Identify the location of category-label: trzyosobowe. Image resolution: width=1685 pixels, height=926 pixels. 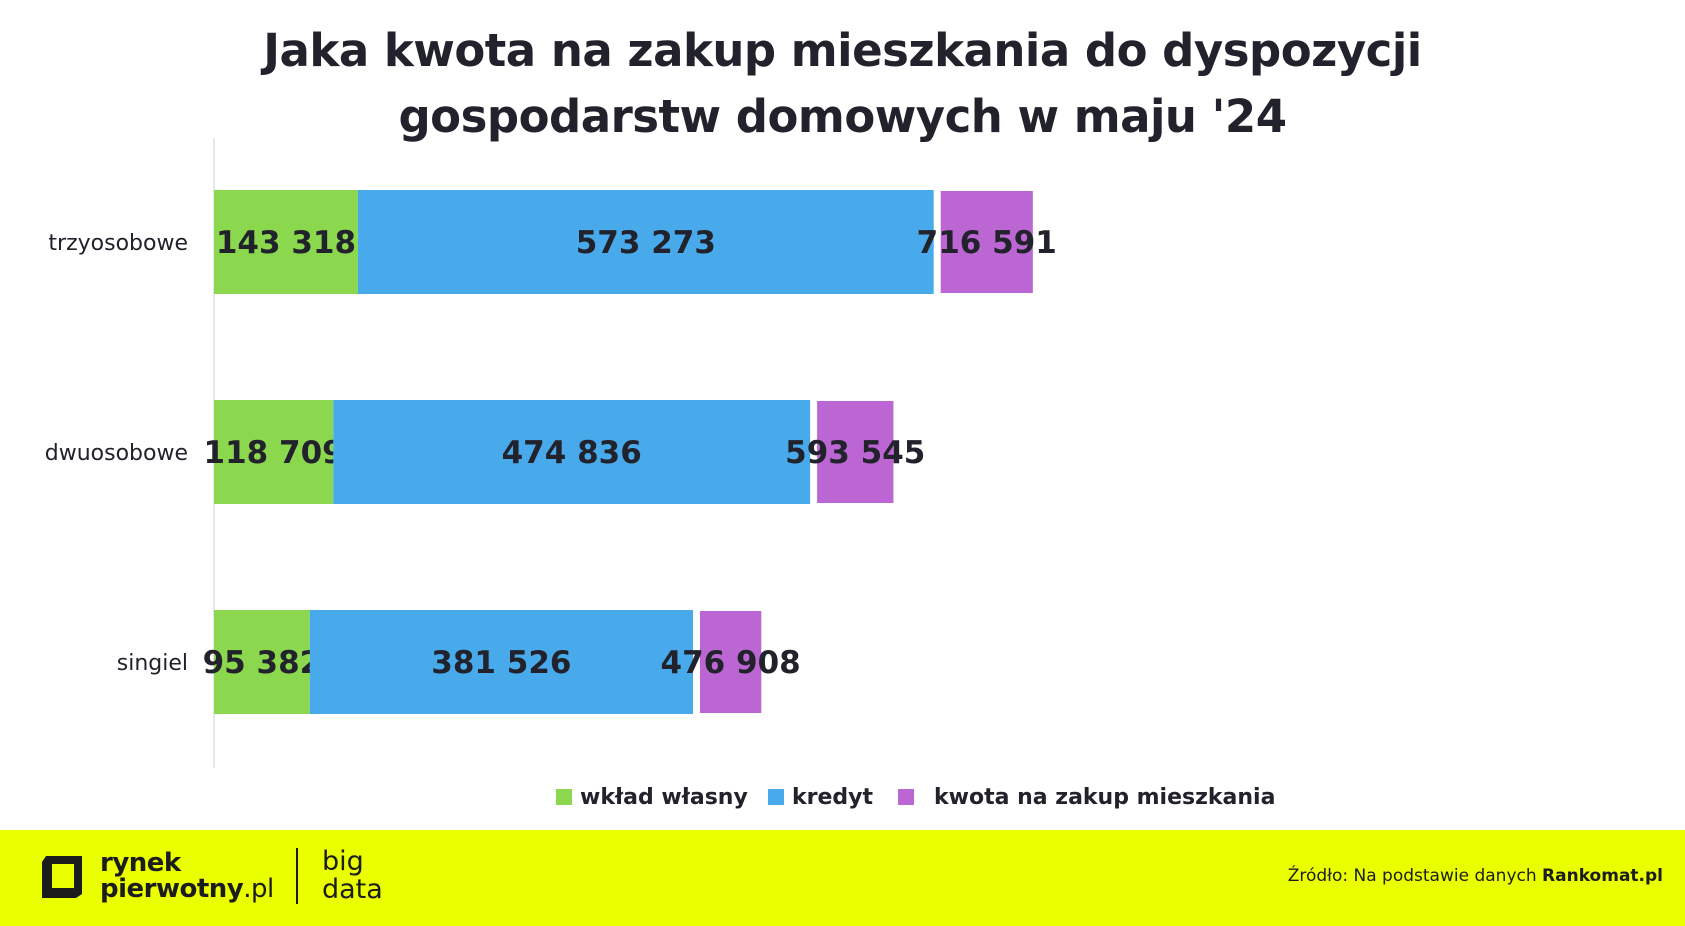
(118, 243).